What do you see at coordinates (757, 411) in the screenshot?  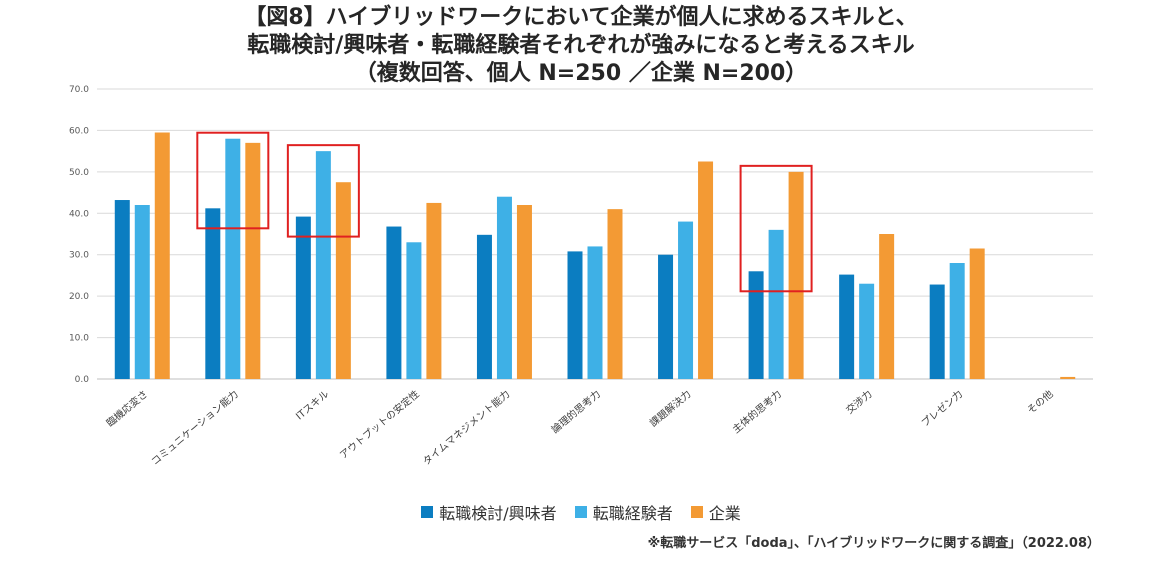 I see `x-tick-label: 主体的思考力` at bounding box center [757, 411].